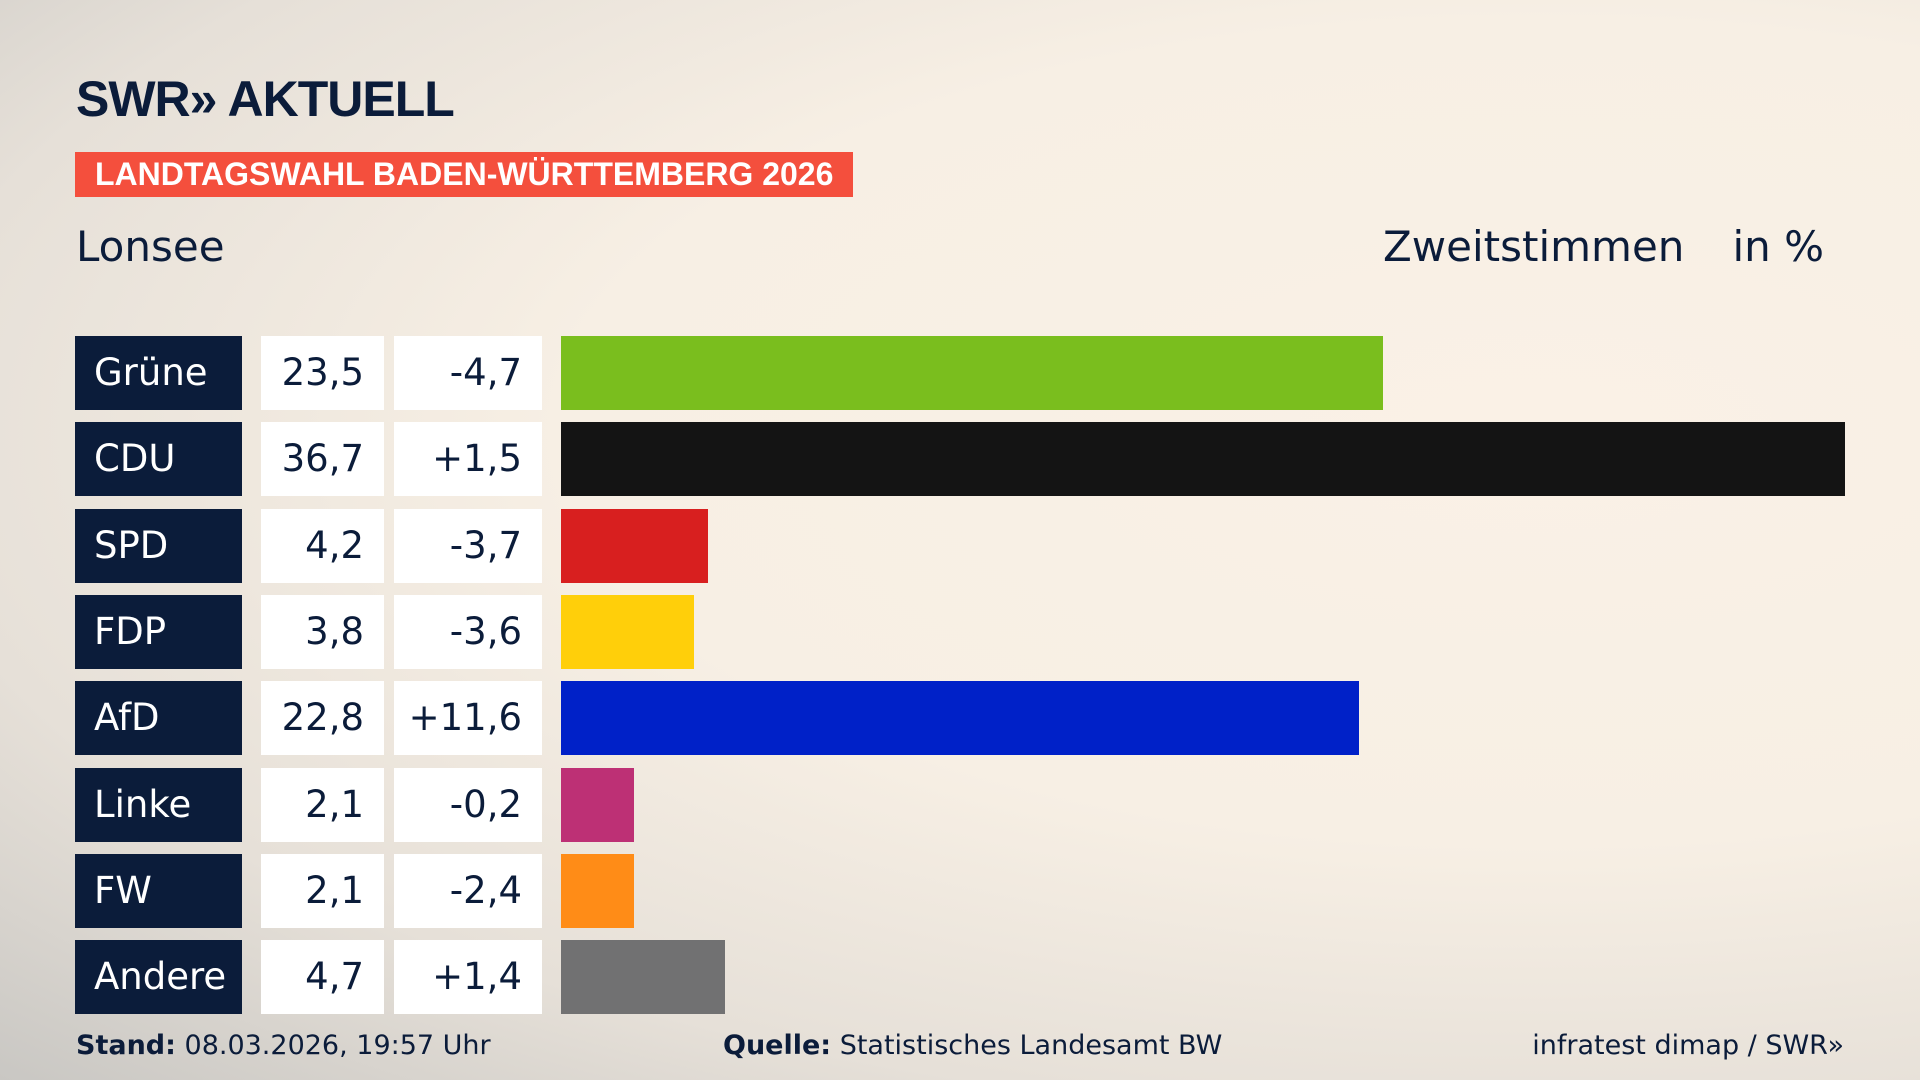 The width and height of the screenshot is (1920, 1080). I want to click on party-label: AfD, so click(158, 718).